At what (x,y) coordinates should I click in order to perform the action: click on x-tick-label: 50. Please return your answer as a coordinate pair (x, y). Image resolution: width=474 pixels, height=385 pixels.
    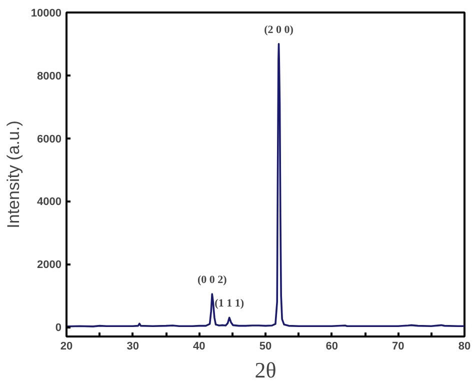
    Looking at the image, I should click on (265, 346).